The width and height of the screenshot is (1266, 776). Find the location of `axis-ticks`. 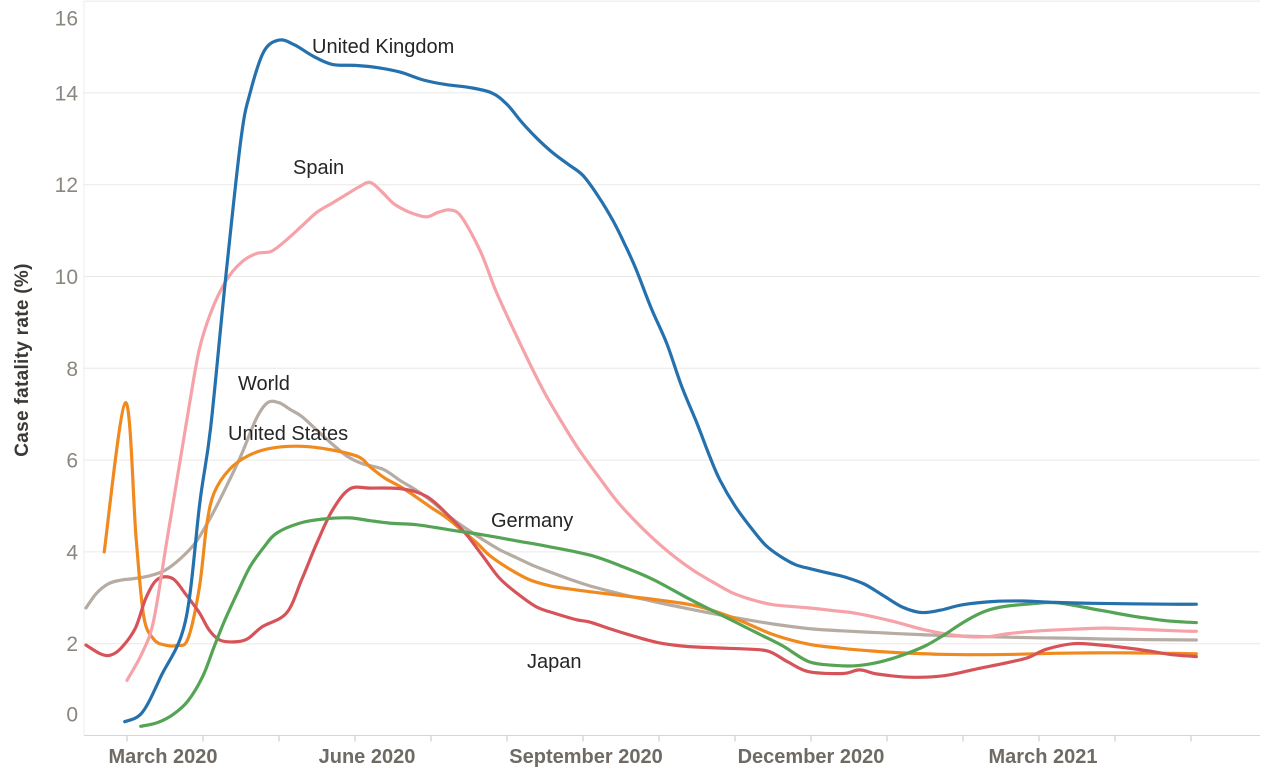

axis-ticks is located at coordinates (659, 738).